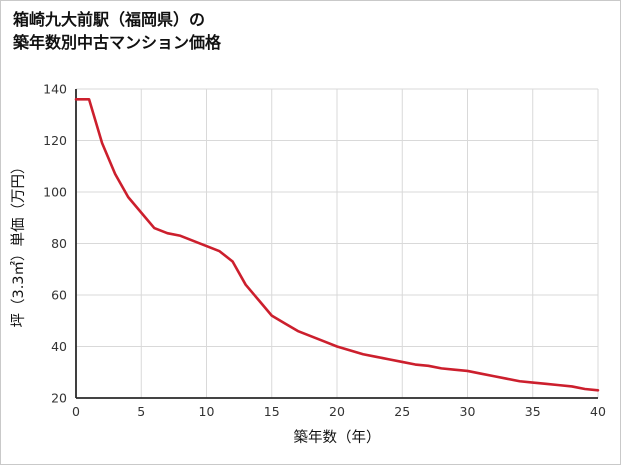 The image size is (621, 465). What do you see at coordinates (141, 411) in the screenshot?
I see `x-tick-label: 5` at bounding box center [141, 411].